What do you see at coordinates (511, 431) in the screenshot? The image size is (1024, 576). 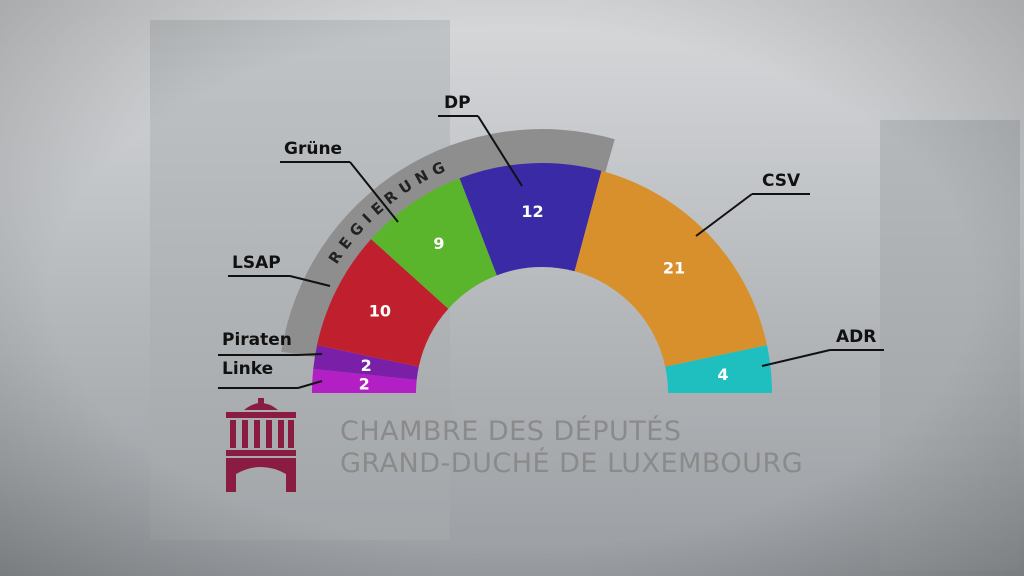 I see `institution-line-1: CHAMBRE DES DÉPUTÉS` at bounding box center [511, 431].